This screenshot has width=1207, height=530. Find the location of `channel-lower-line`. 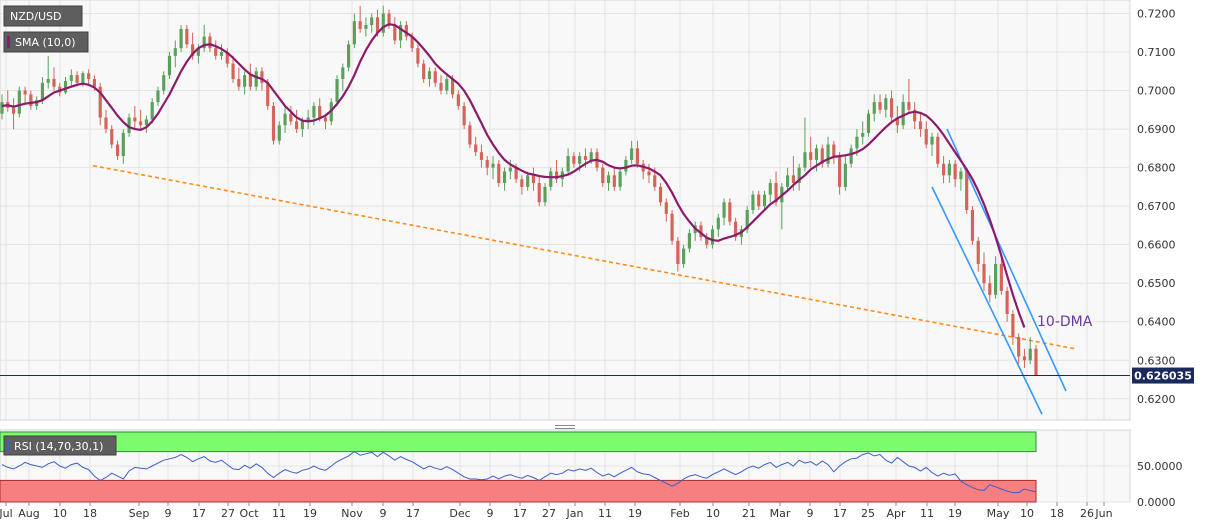

channel-lower-line is located at coordinates (987, 300).